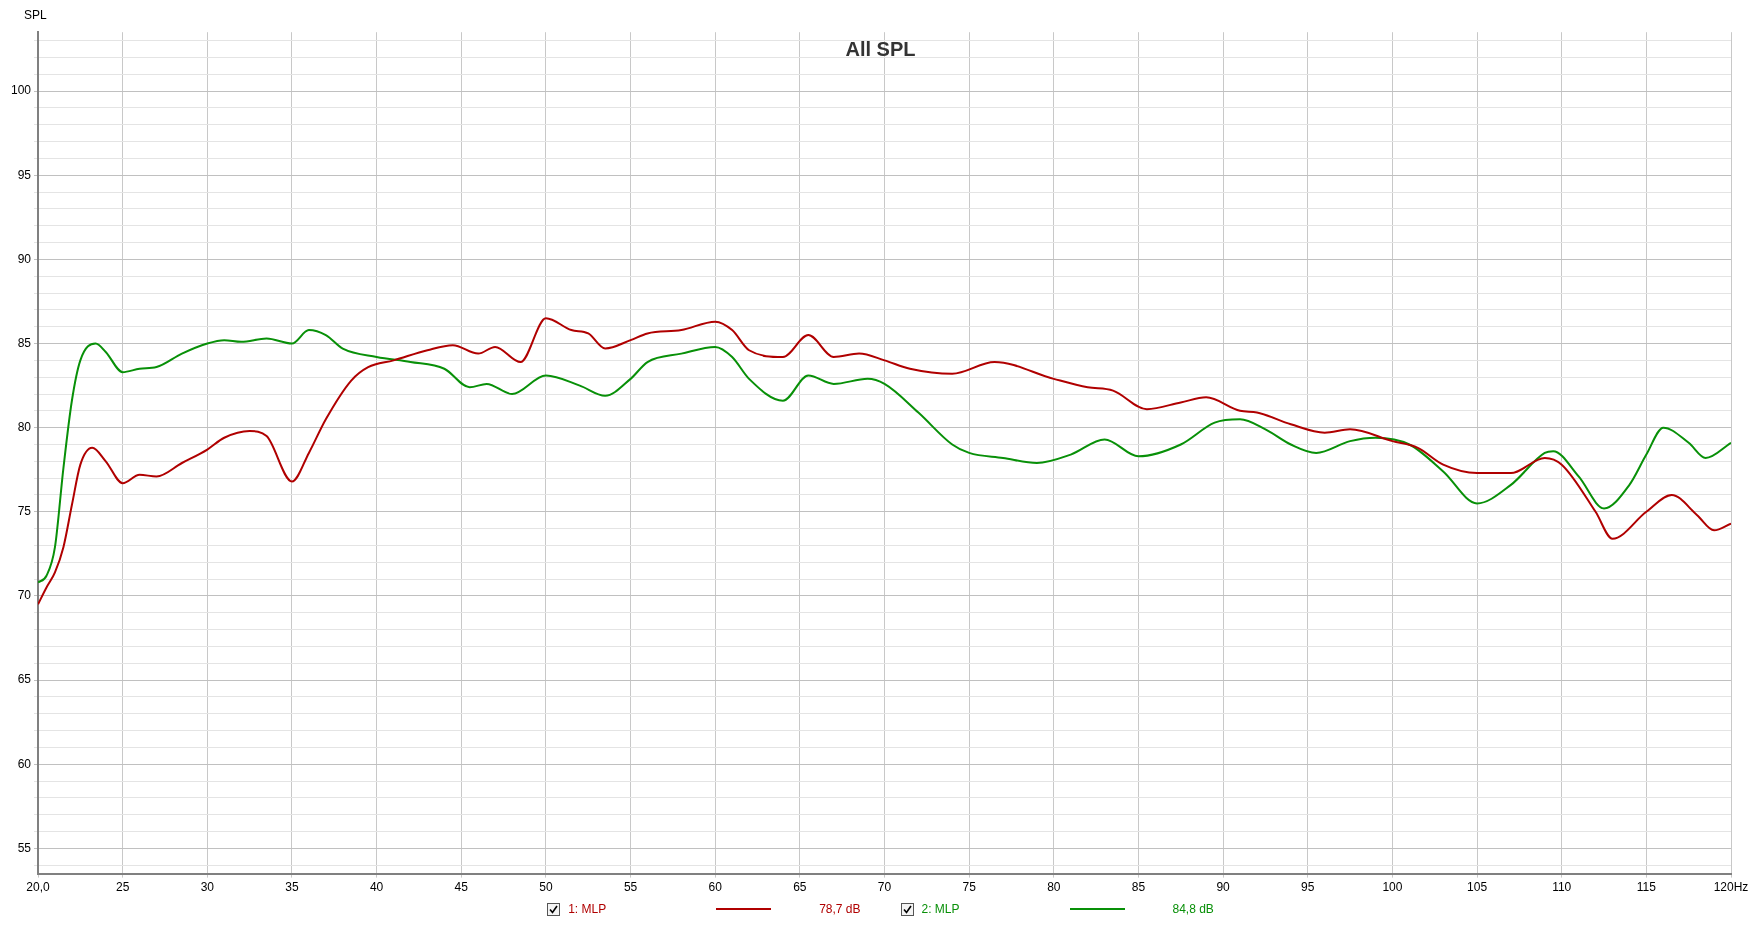 The height and width of the screenshot is (932, 1761). I want to click on text: 2: MLP, so click(941, 909).